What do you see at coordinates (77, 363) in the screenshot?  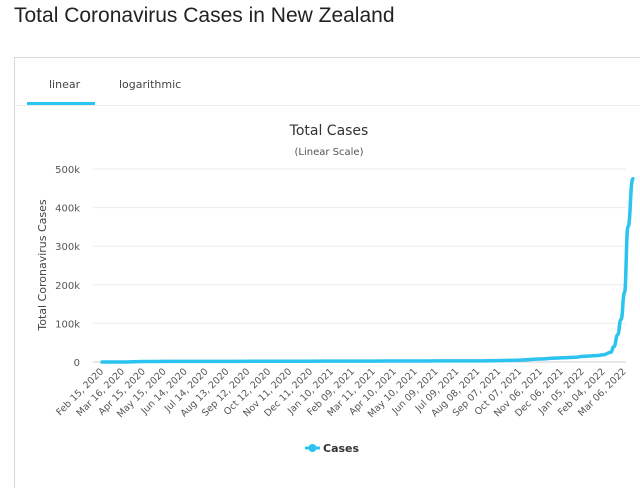 I see `y-tick-label: 0` at bounding box center [77, 363].